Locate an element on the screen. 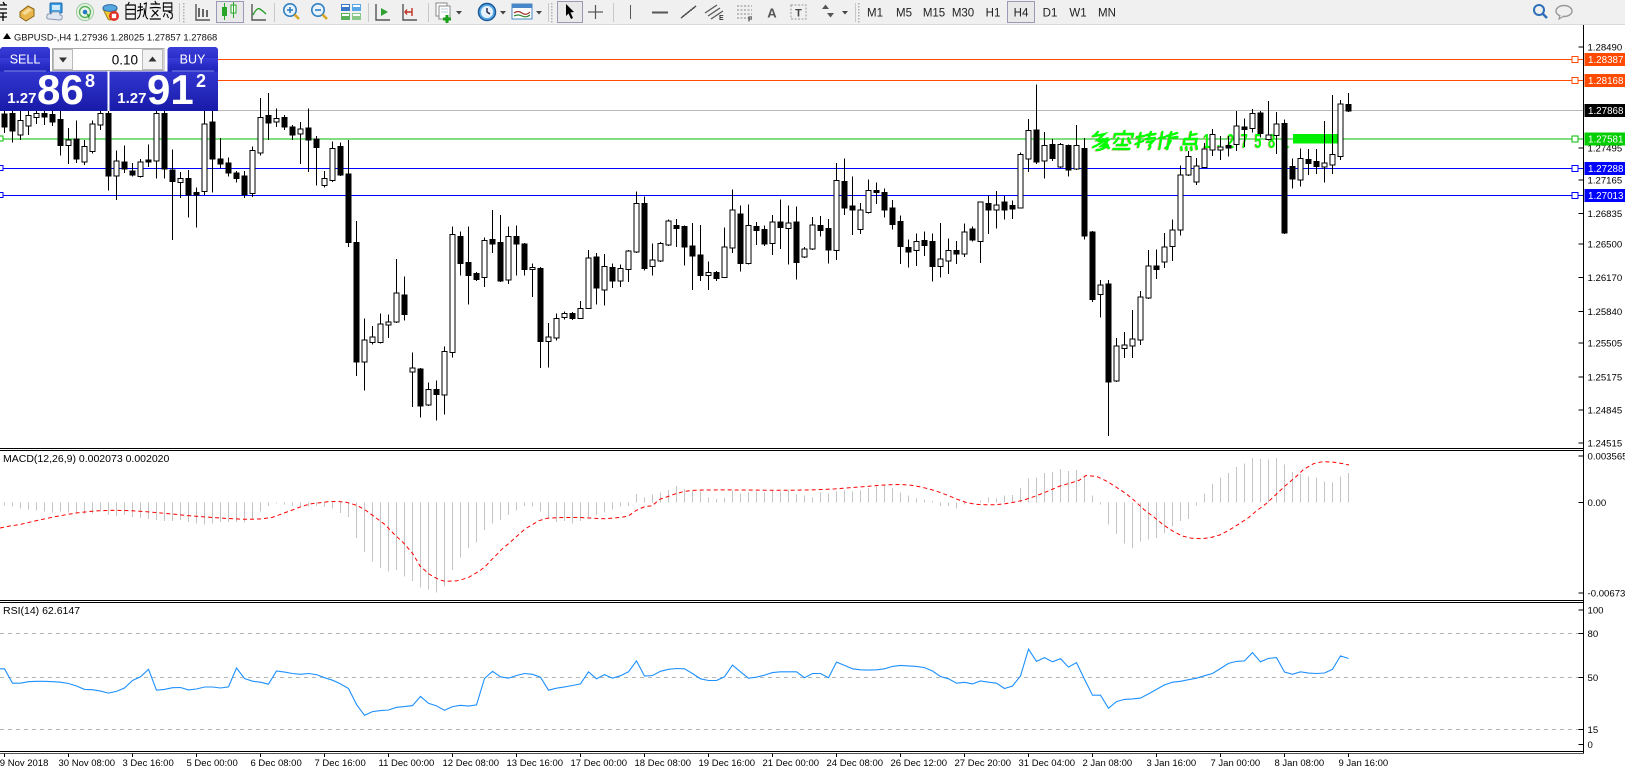  svg-text: 80 is located at coordinates (1593, 634).